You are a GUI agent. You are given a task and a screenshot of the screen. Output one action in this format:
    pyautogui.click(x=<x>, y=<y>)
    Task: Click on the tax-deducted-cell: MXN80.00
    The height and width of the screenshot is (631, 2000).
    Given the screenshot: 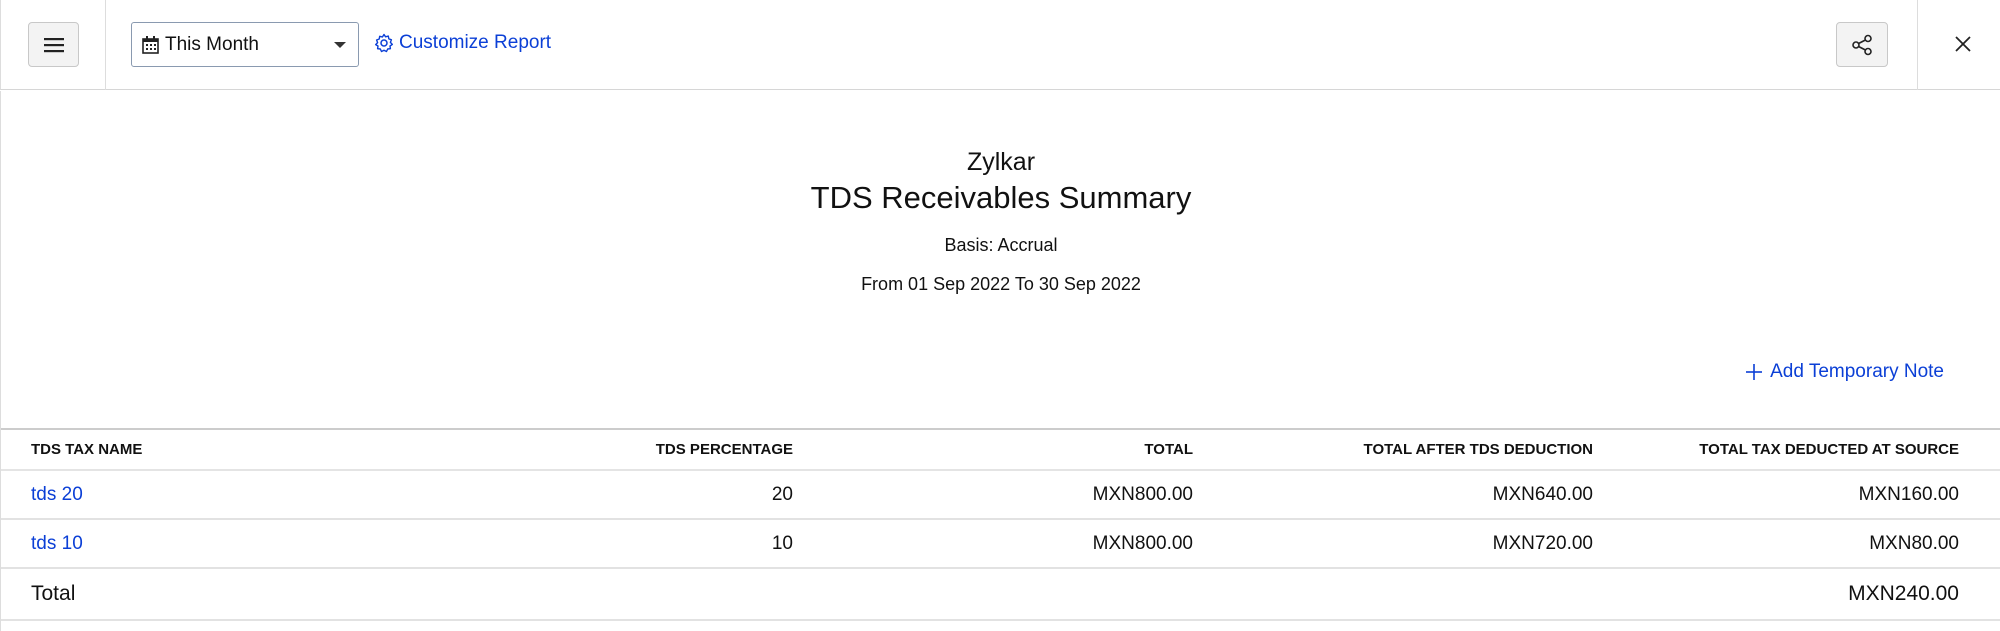 What is the action you would take?
    pyautogui.click(x=1796, y=544)
    